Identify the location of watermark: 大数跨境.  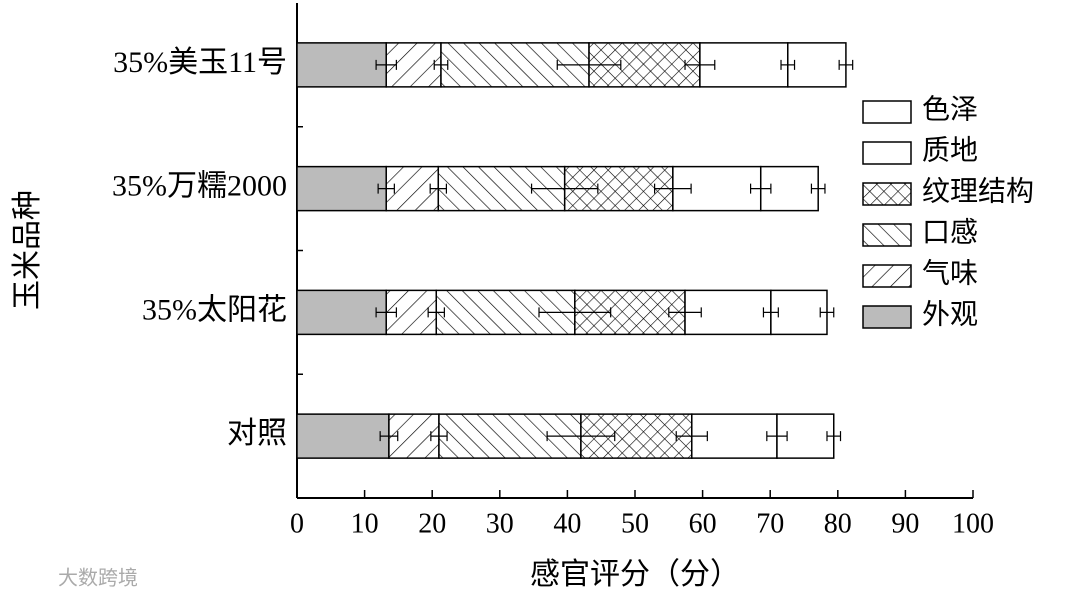
(98, 578).